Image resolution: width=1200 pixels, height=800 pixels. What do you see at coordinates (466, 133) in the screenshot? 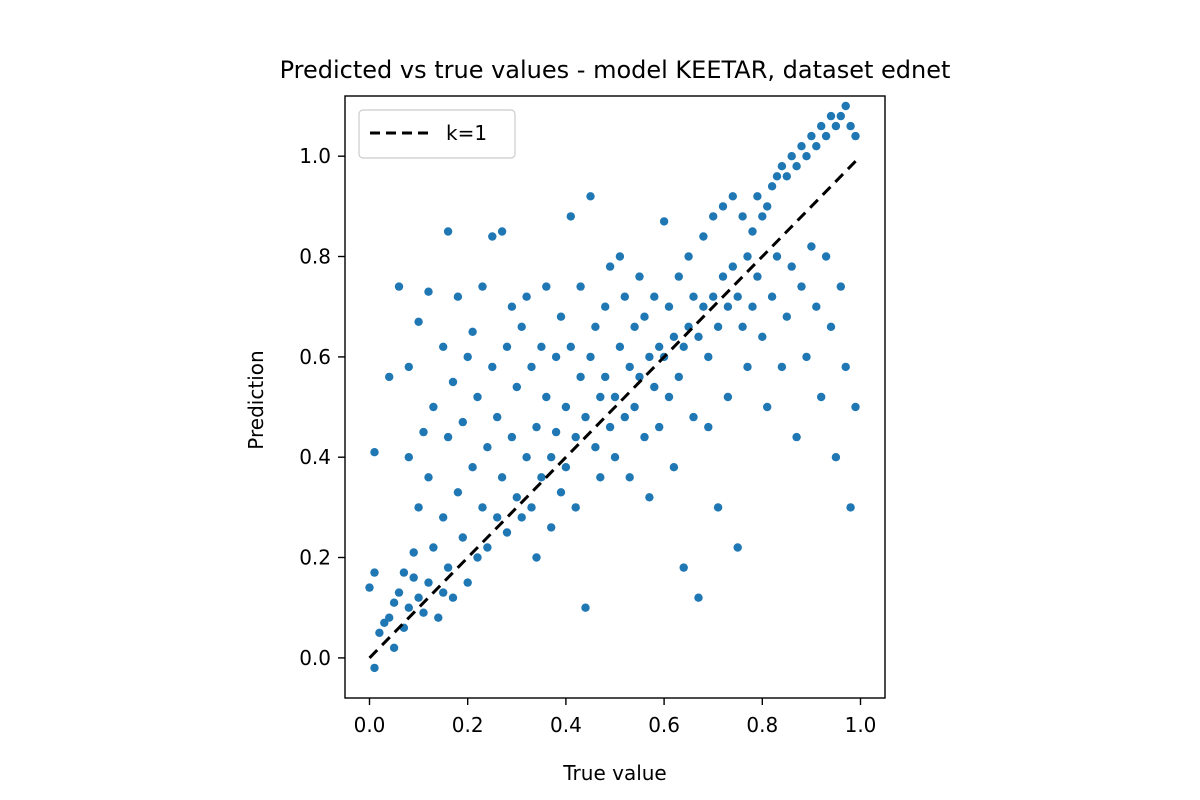
I see `legend-label: k=1` at bounding box center [466, 133].